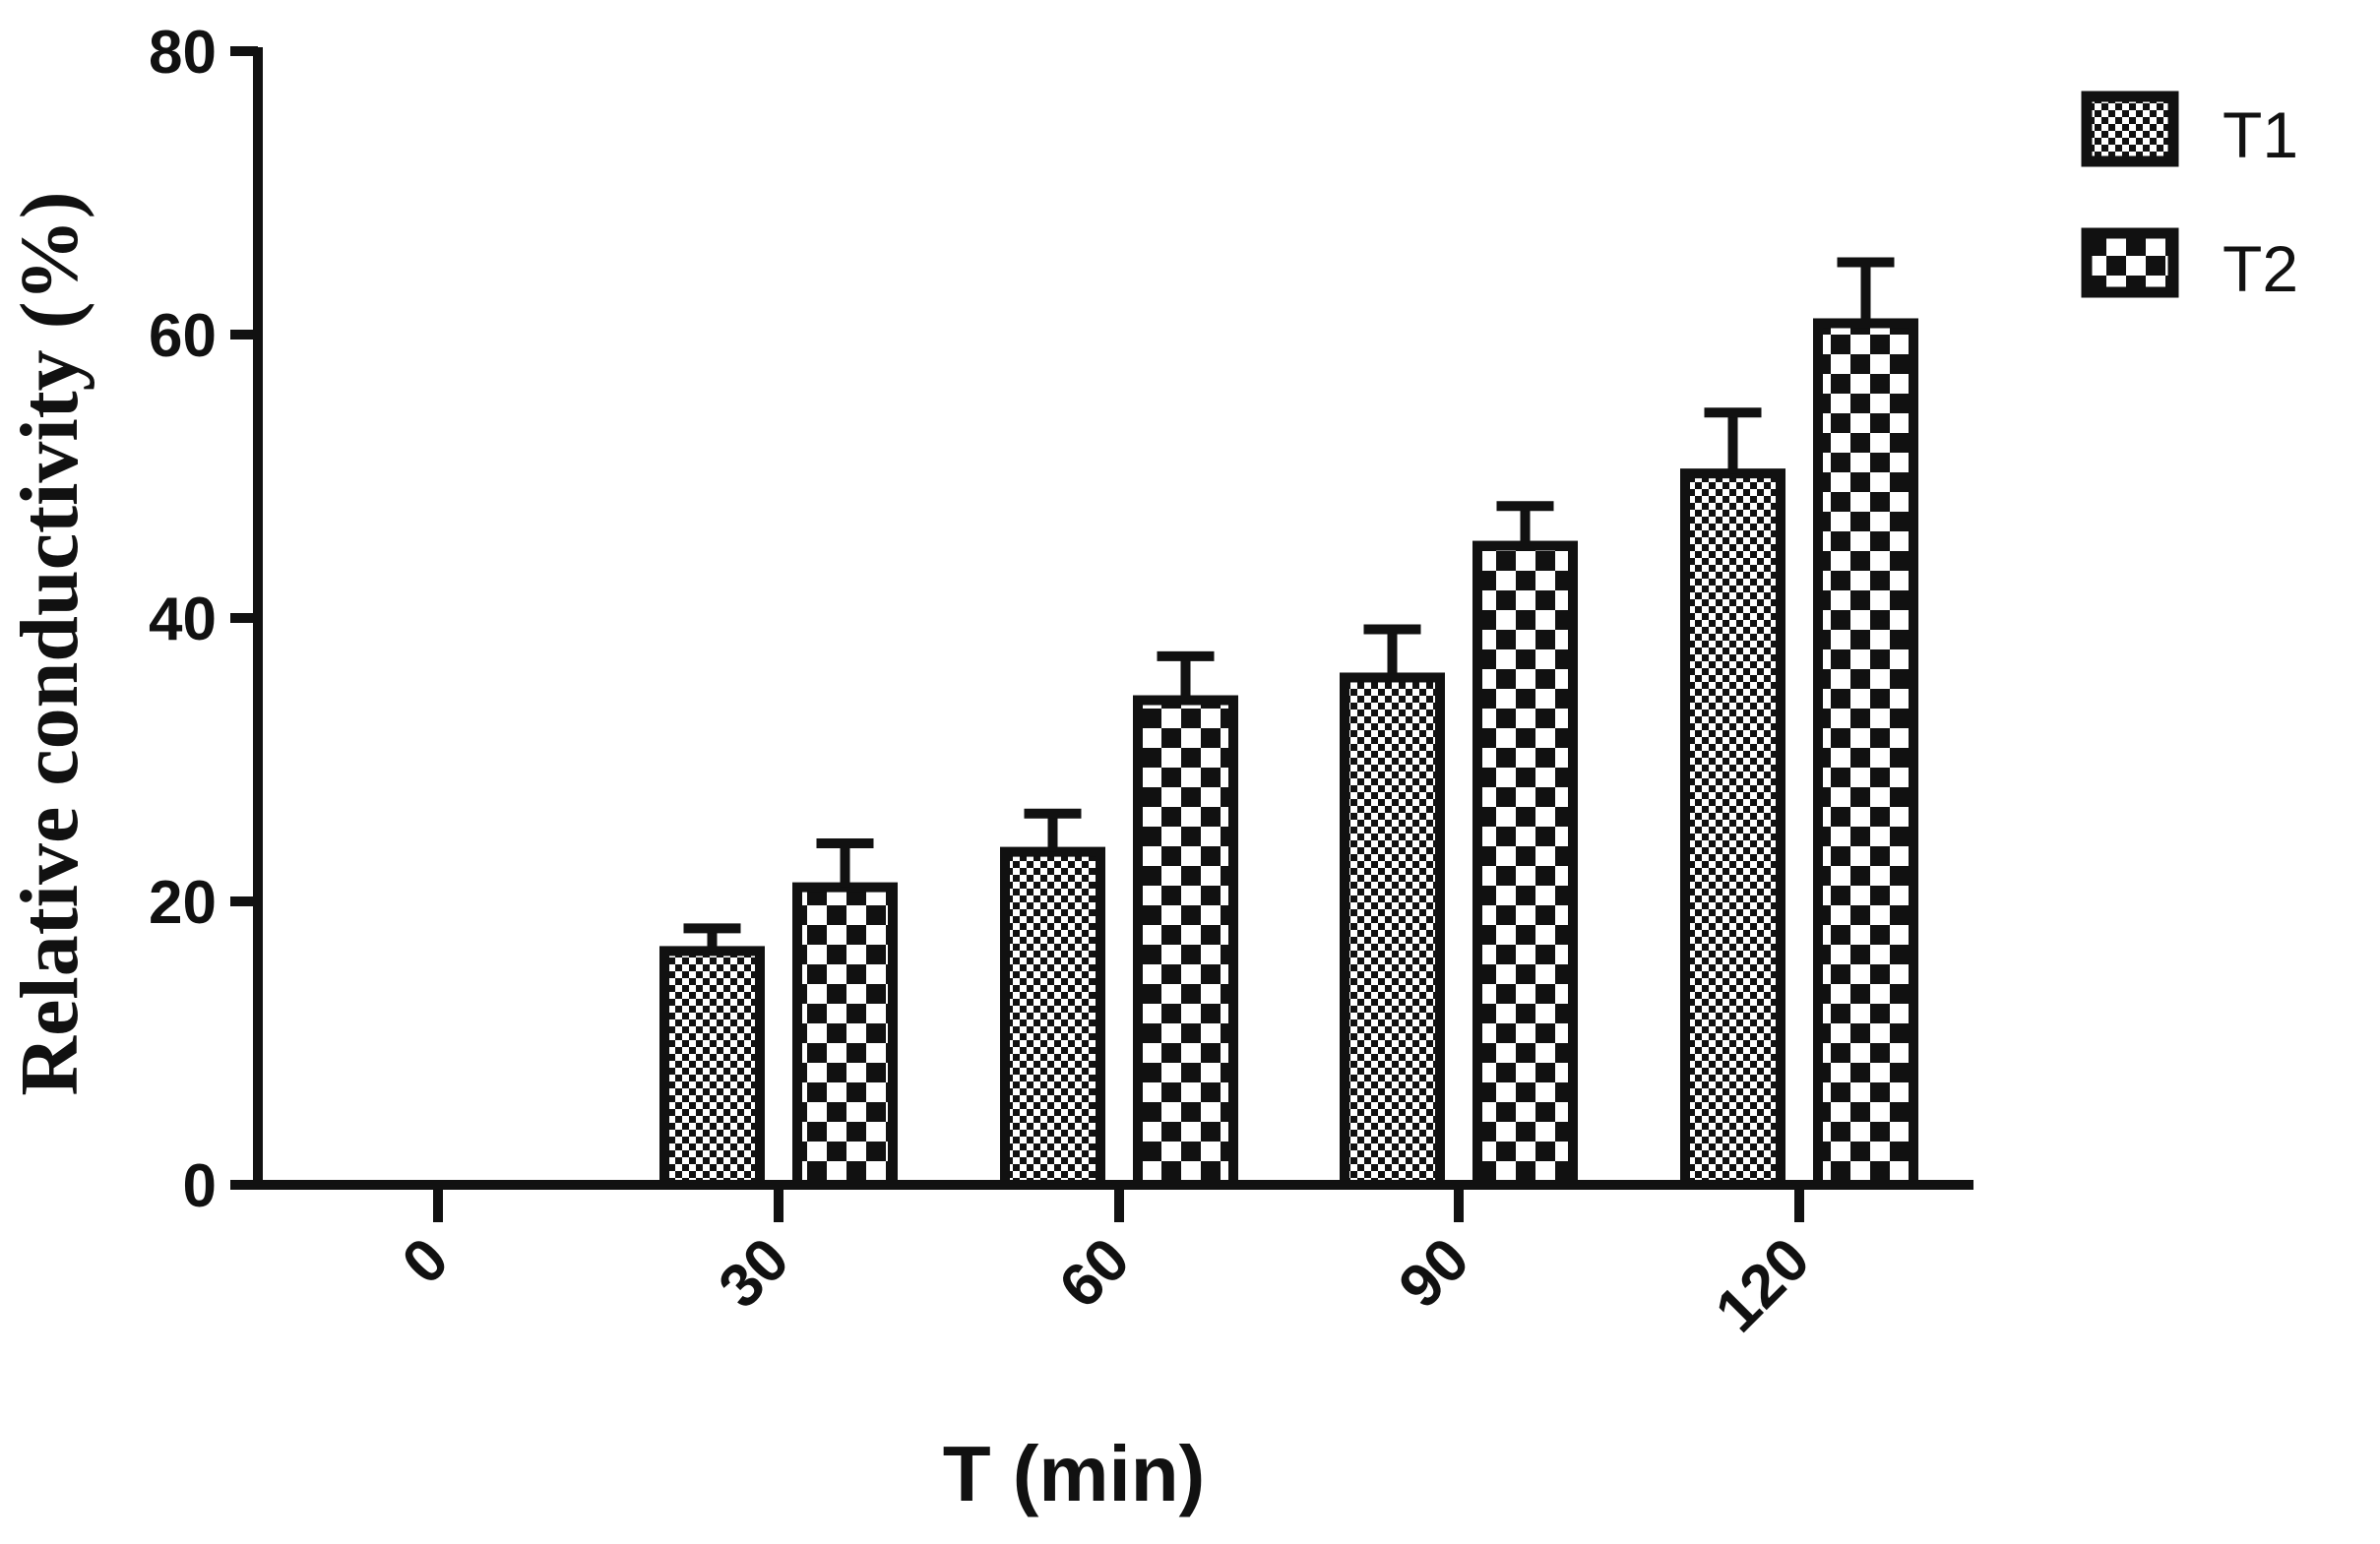  Describe the element at coordinates (183, 903) in the screenshot. I see `y-tick-label-20: 20` at that location.